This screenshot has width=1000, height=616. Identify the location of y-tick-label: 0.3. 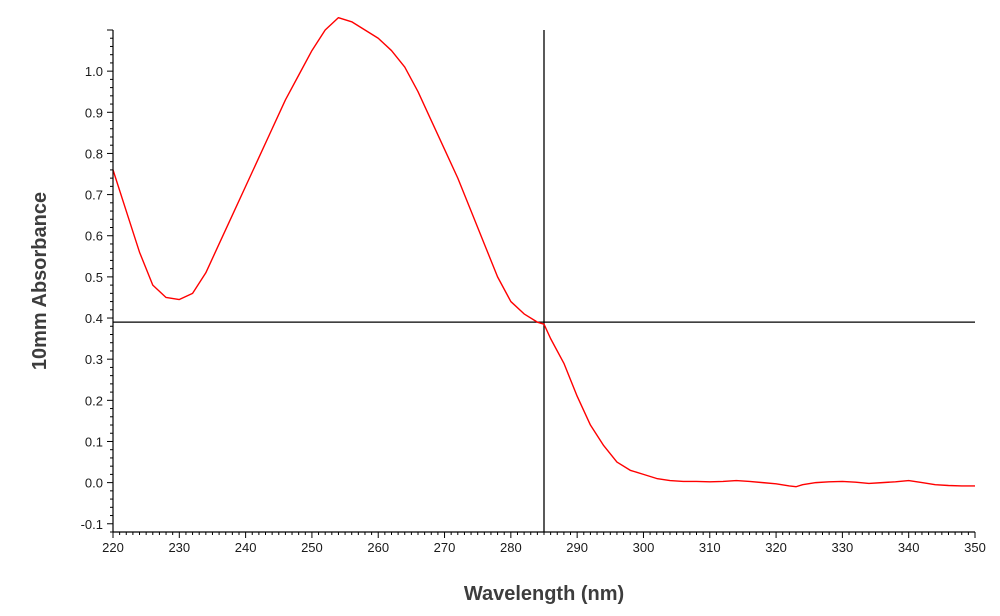
(94, 359).